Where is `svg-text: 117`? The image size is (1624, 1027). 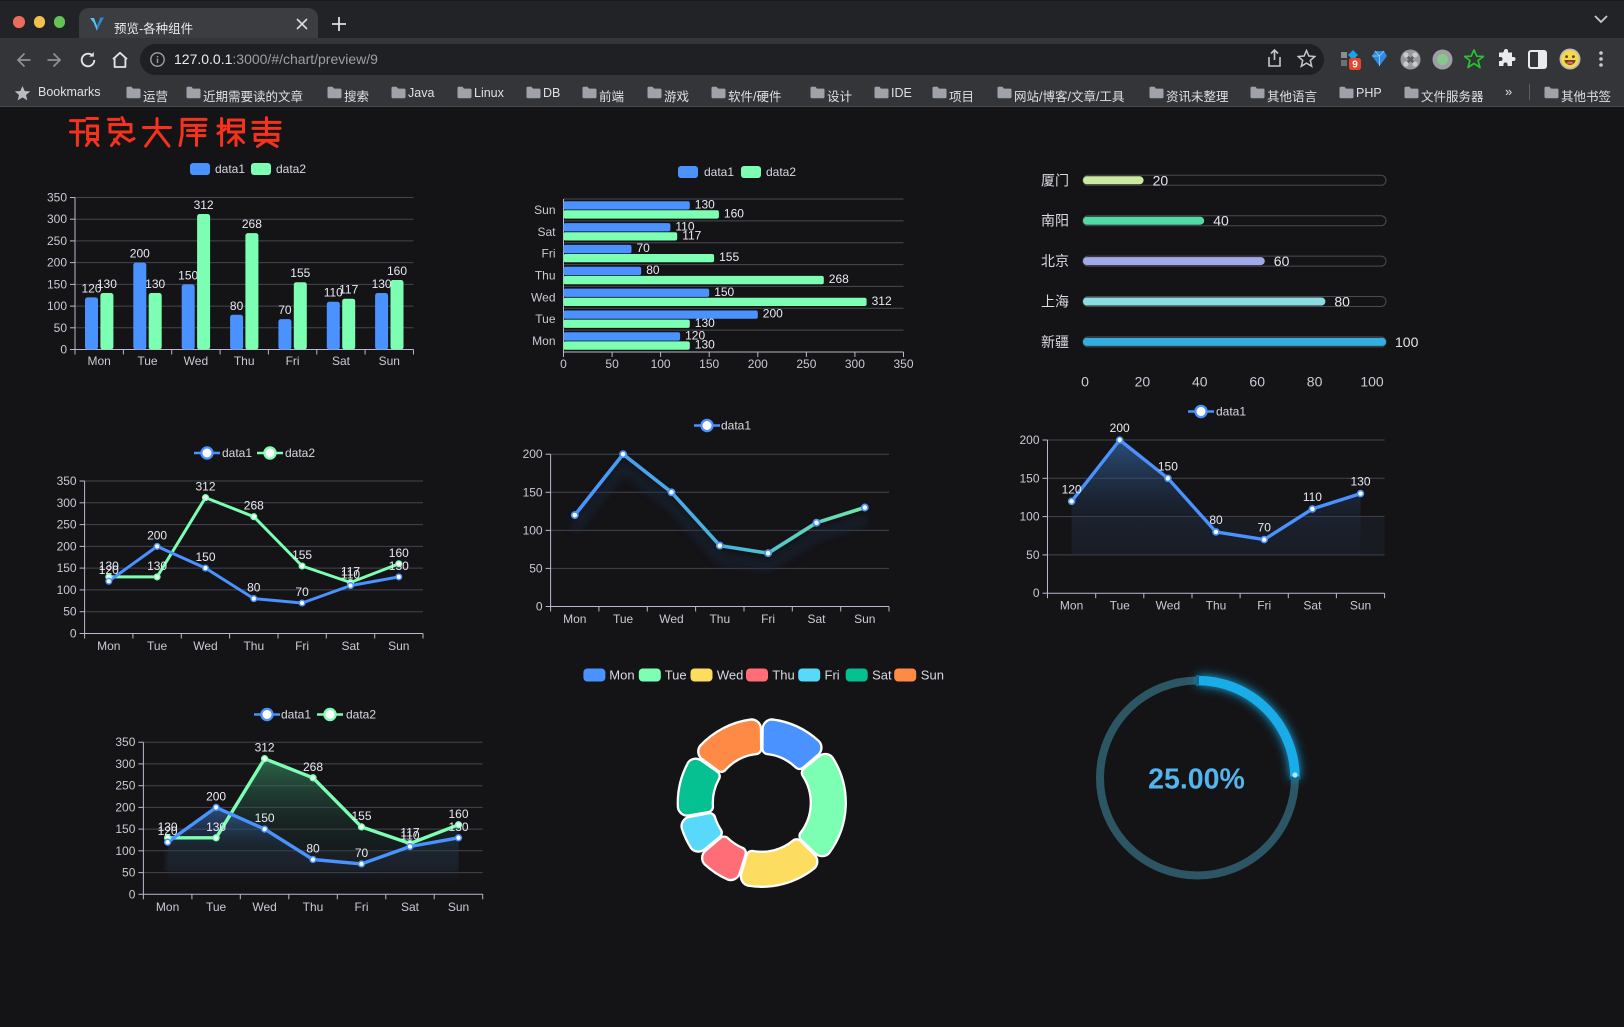 svg-text: 117 is located at coordinates (350, 572).